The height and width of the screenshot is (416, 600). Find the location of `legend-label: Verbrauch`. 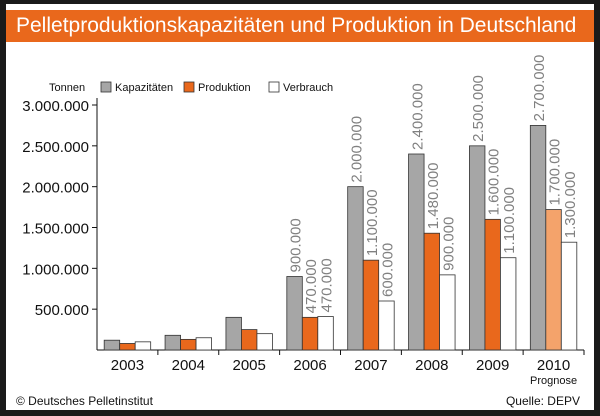

legend-label: Verbrauch is located at coordinates (308, 88).